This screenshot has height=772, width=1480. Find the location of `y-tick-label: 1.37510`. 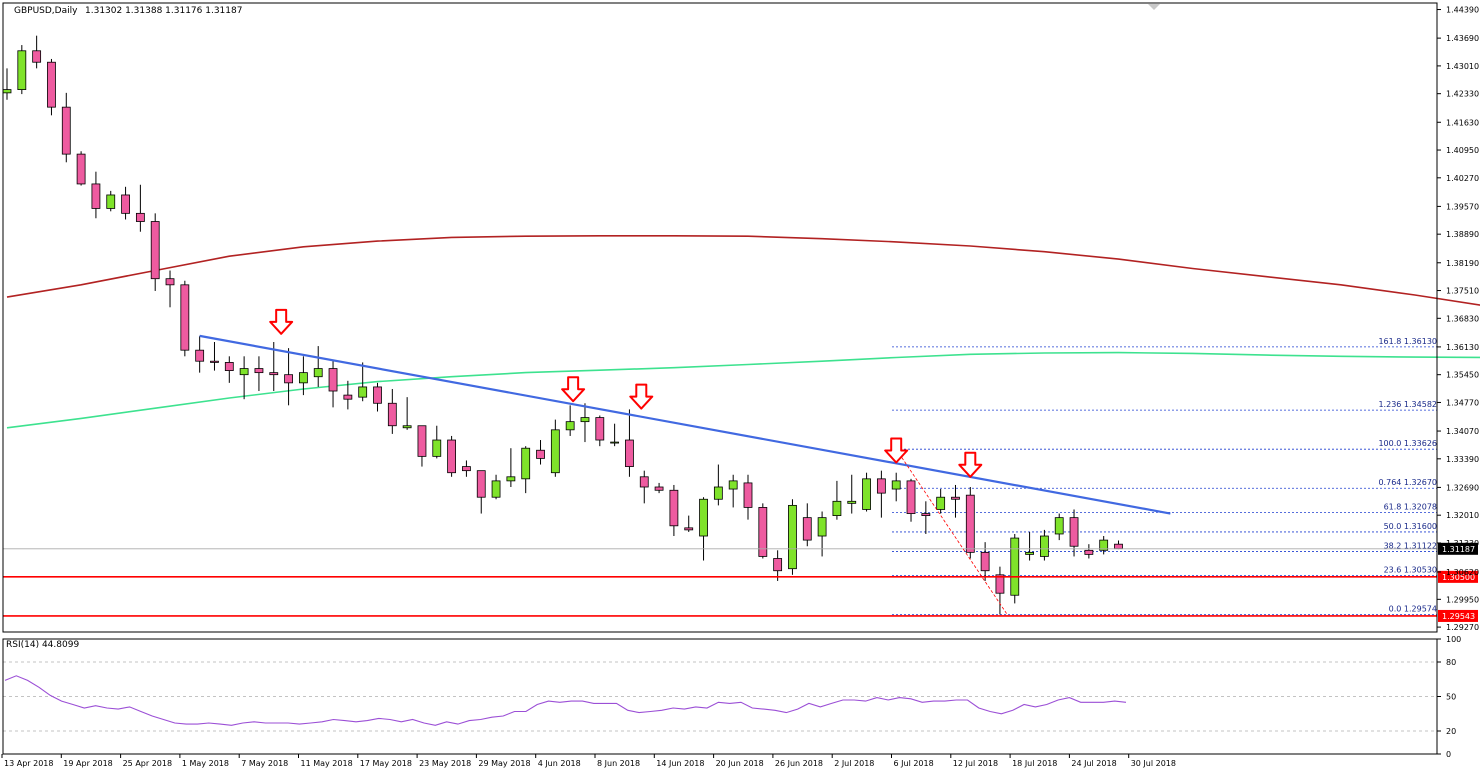

y-tick-label: 1.37510 is located at coordinates (1462, 291).